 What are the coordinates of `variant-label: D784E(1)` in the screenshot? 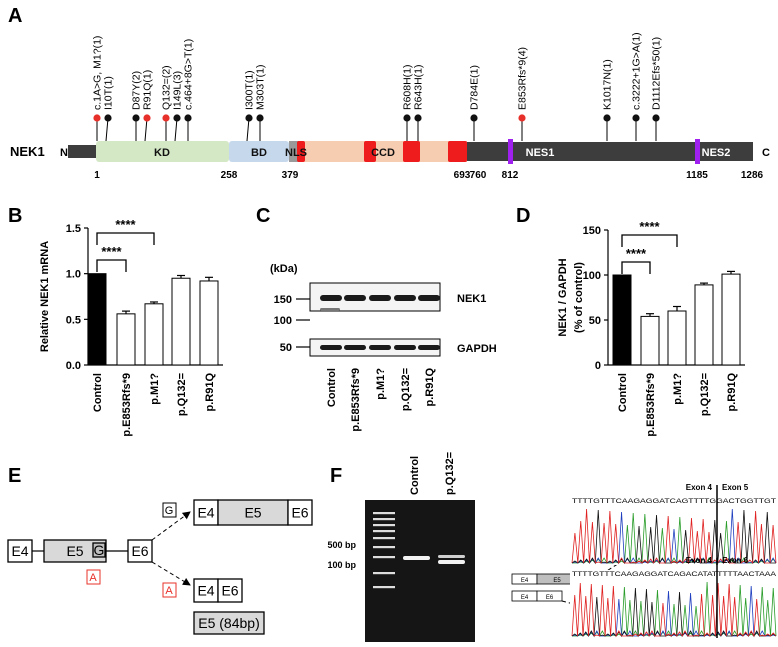 It's located at (475, 87).